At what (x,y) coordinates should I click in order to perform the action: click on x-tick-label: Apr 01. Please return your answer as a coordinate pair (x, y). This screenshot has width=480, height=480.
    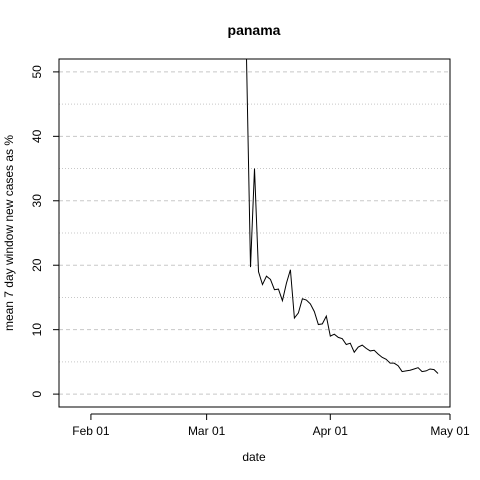
    Looking at the image, I should click on (331, 431).